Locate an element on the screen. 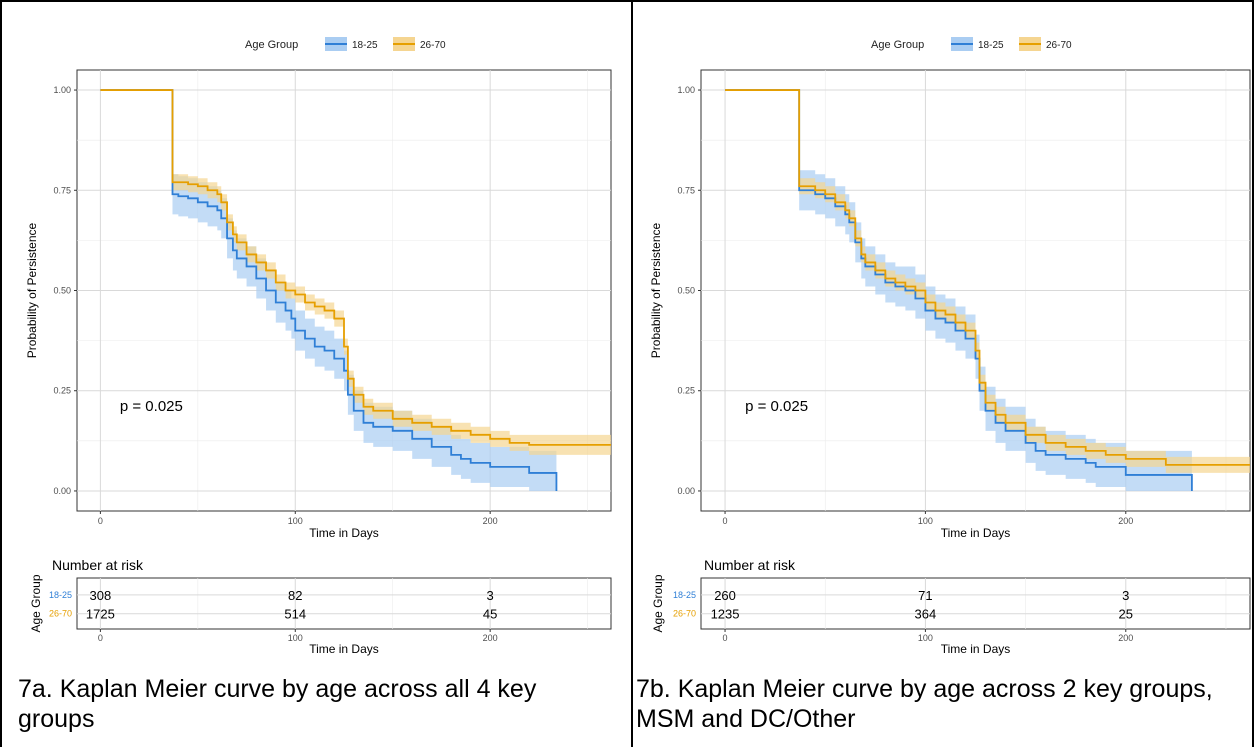 The width and height of the screenshot is (1254, 747). risk-count: 514 is located at coordinates (295, 614).